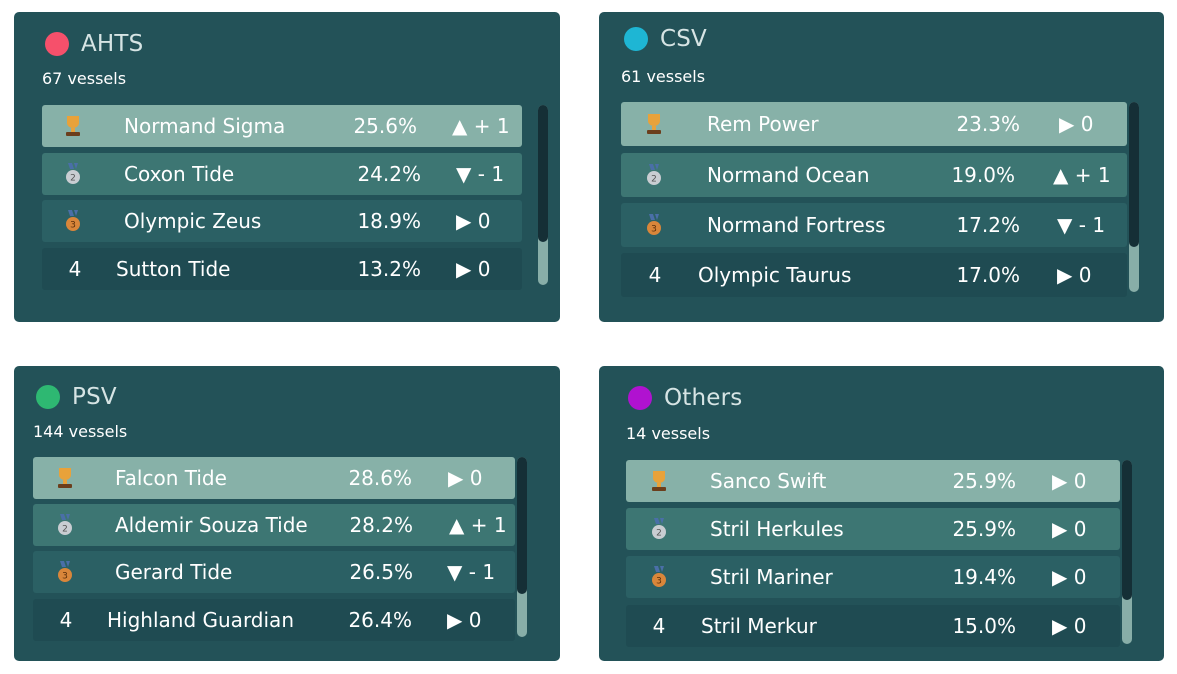 The width and height of the screenshot is (1177, 674). What do you see at coordinates (274, 572) in the screenshot?
I see `ranking-row: 3 Gerard Tide 26.5% ▼ - 1` at bounding box center [274, 572].